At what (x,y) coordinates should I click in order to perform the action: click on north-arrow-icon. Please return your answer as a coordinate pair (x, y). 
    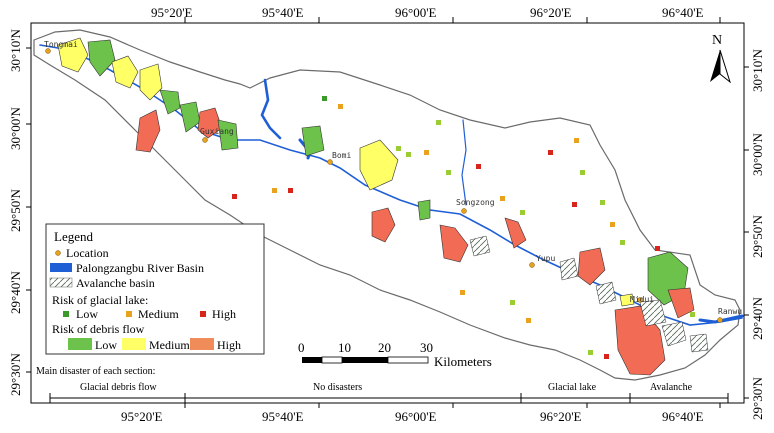
    Looking at the image, I should click on (715, 66).